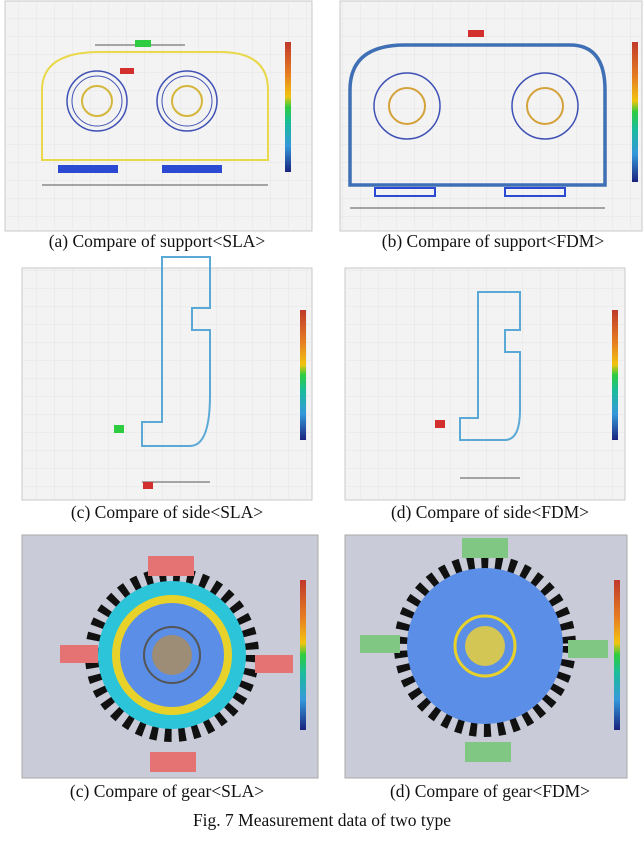  I want to click on panel-caption: (b) Compare of support<FDM>, so click(493, 241).